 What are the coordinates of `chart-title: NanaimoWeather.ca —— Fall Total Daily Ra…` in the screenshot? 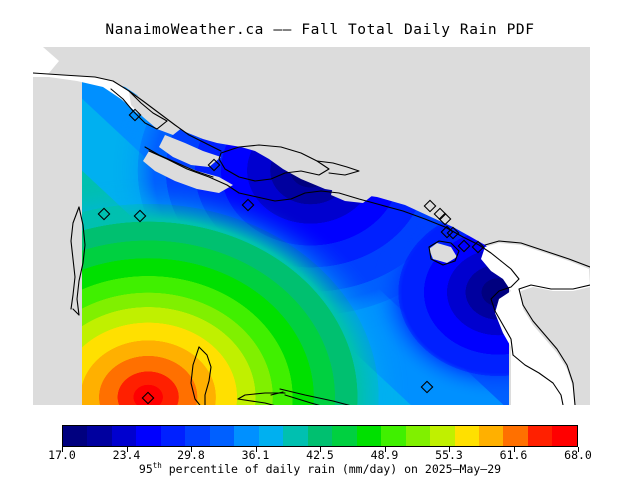 It's located at (320, 30).